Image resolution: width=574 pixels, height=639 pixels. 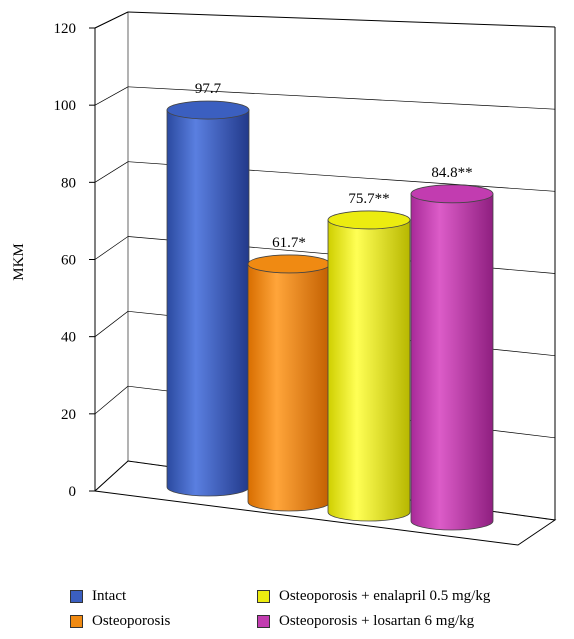 What do you see at coordinates (68, 338) in the screenshot?
I see `y-tick-label: 40` at bounding box center [68, 338].